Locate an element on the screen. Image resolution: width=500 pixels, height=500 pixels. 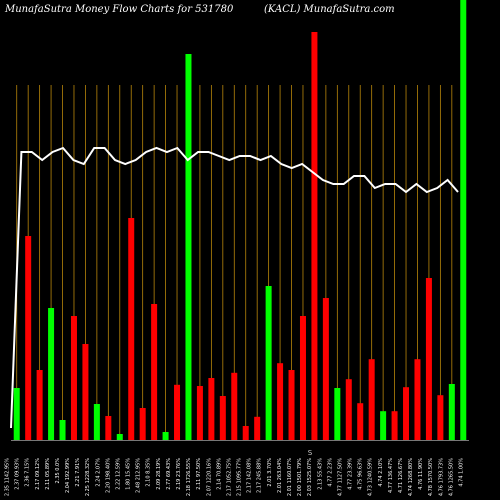
chart-subtitle: (KACL) MunafaSutra.com is located at coordinates (329, 9).